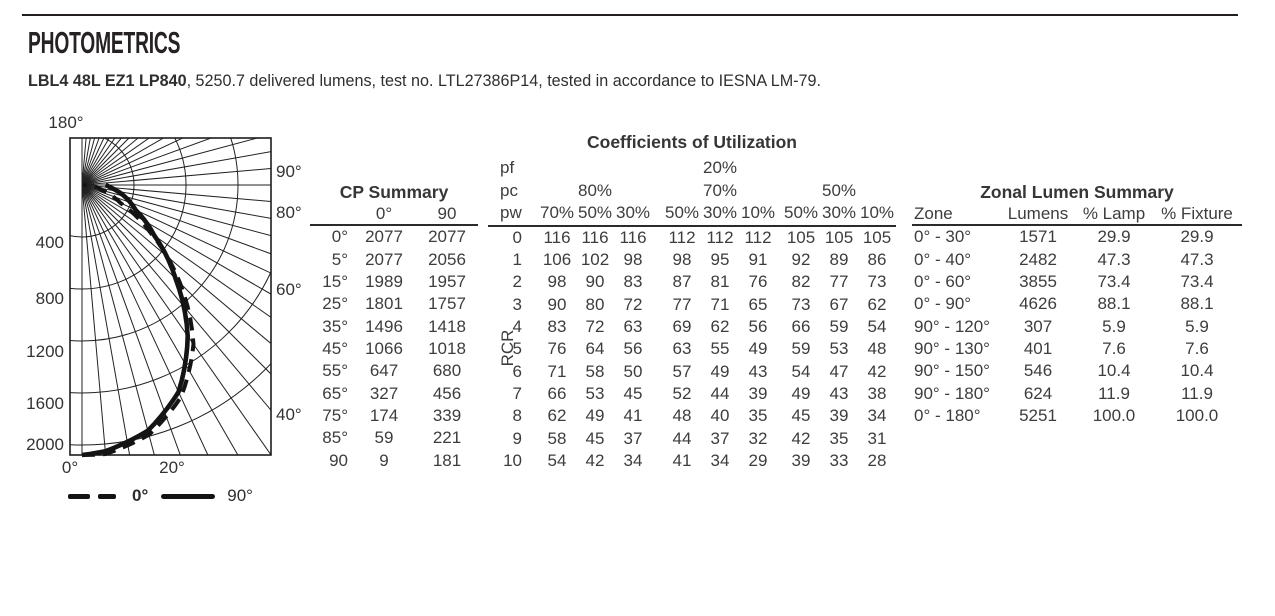  Describe the element at coordinates (140, 495) in the screenshot. I see `legend-label-0deg: 0°` at that location.